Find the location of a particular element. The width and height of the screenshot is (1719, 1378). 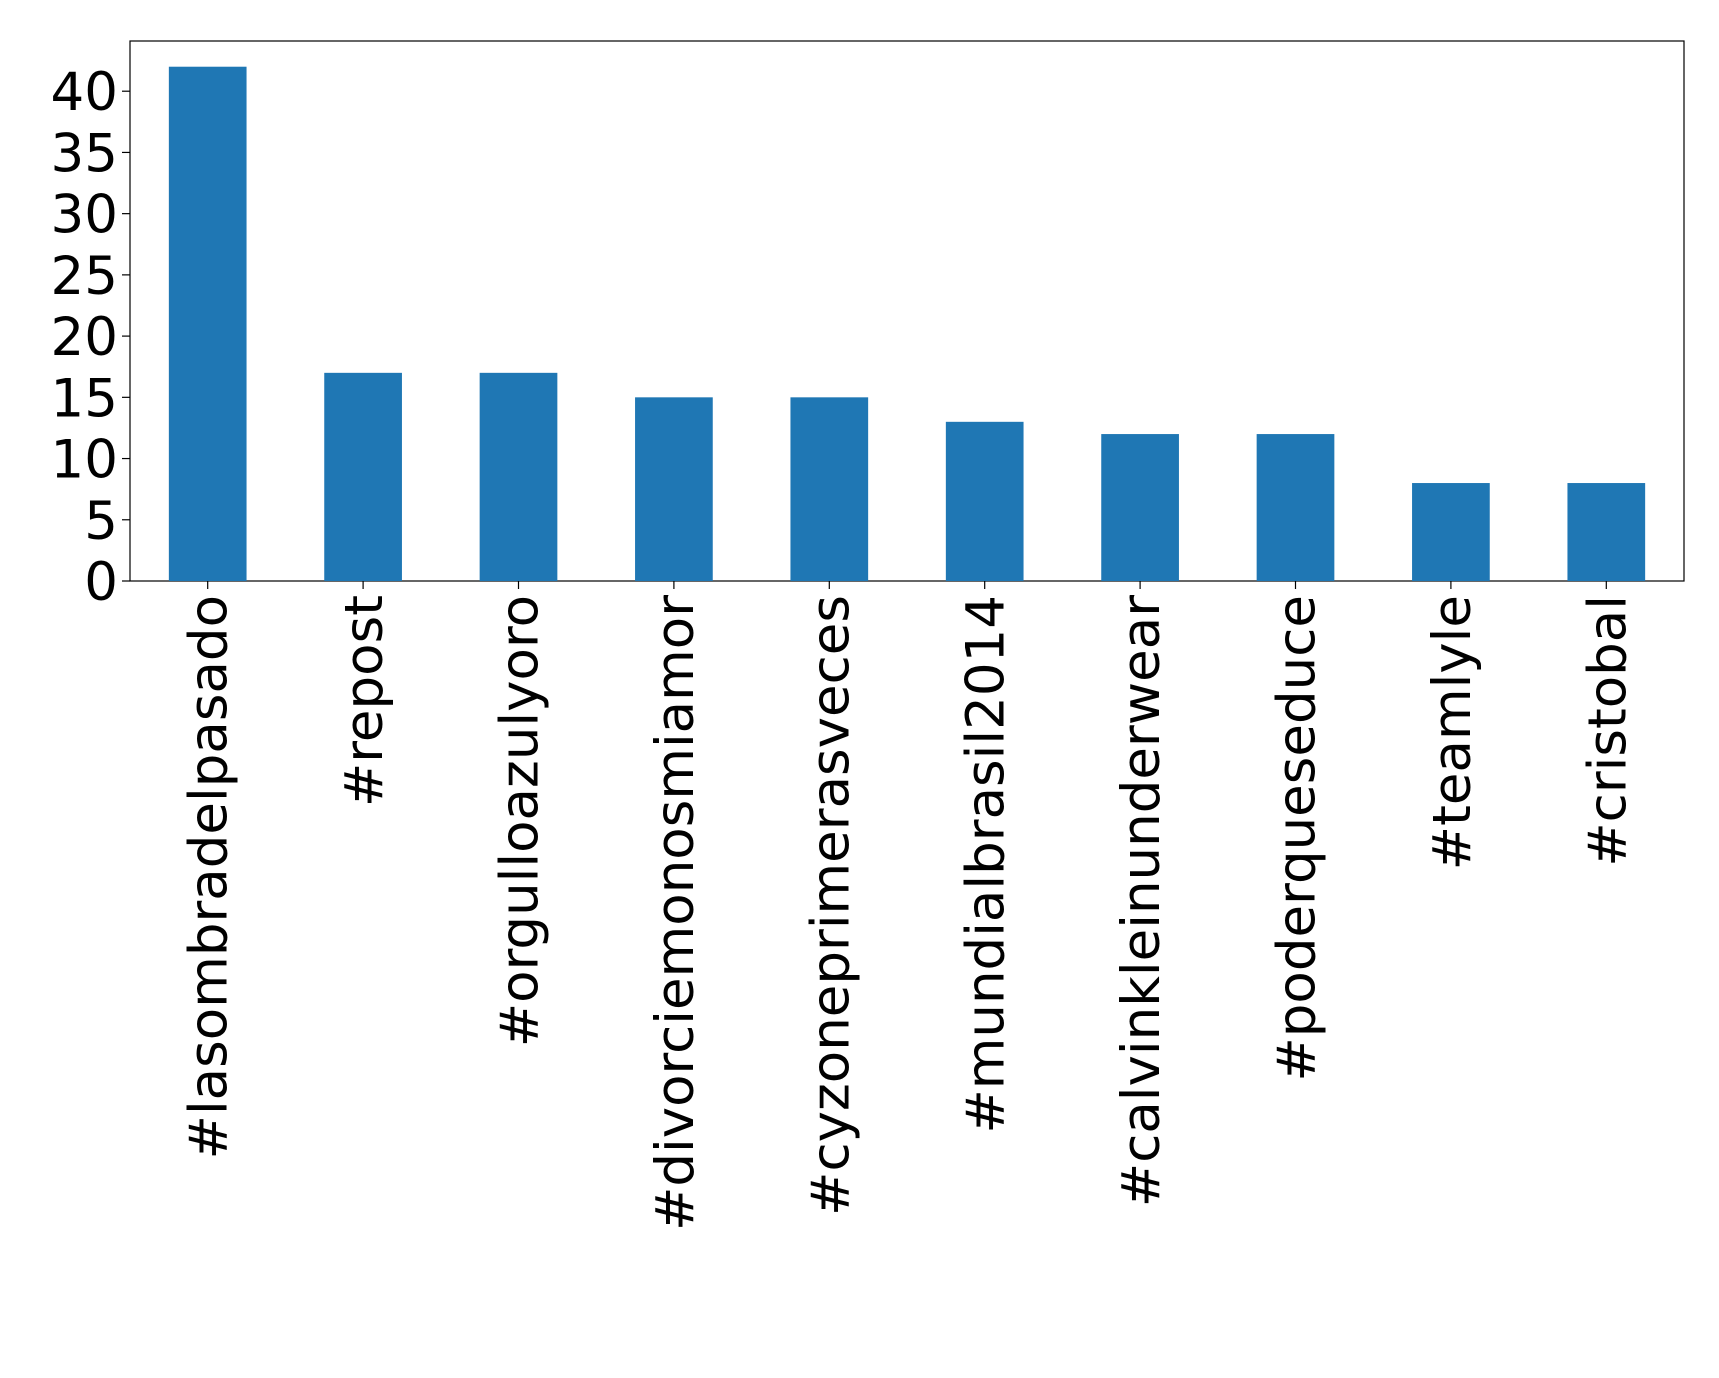

x-tick-label: #cyzoneprimerasveces is located at coordinates (830, 905).